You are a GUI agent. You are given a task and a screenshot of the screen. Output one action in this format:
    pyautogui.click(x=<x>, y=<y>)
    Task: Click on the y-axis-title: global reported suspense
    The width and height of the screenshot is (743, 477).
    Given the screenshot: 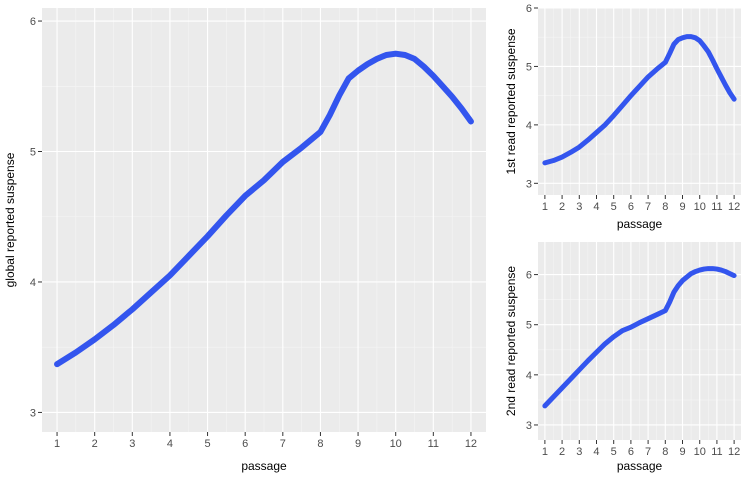 What is the action you would take?
    pyautogui.click(x=10, y=219)
    